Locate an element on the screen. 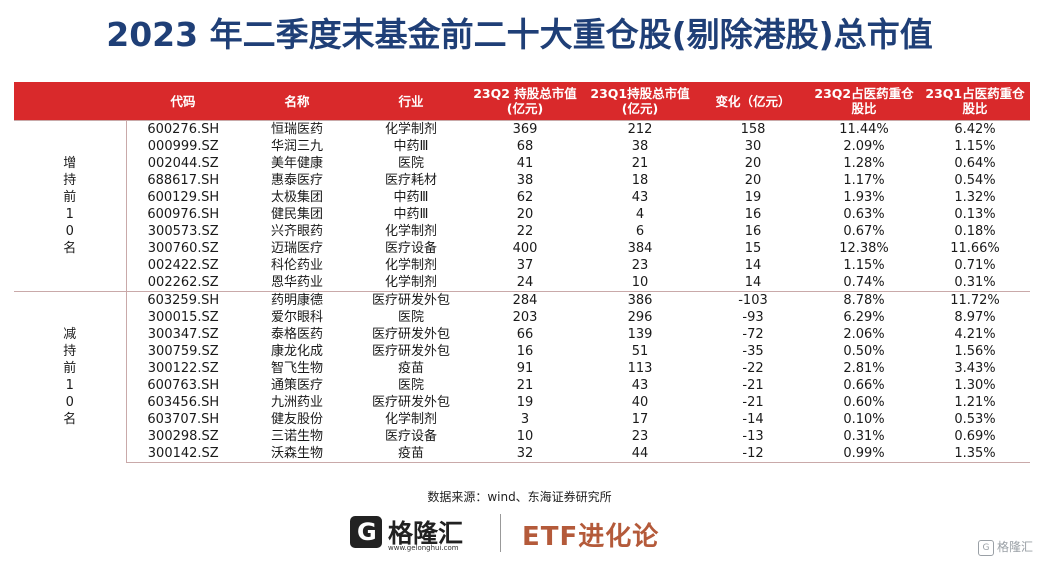 This screenshot has width=1039, height=561. table-cell: 300760.SZ is located at coordinates (183, 248).